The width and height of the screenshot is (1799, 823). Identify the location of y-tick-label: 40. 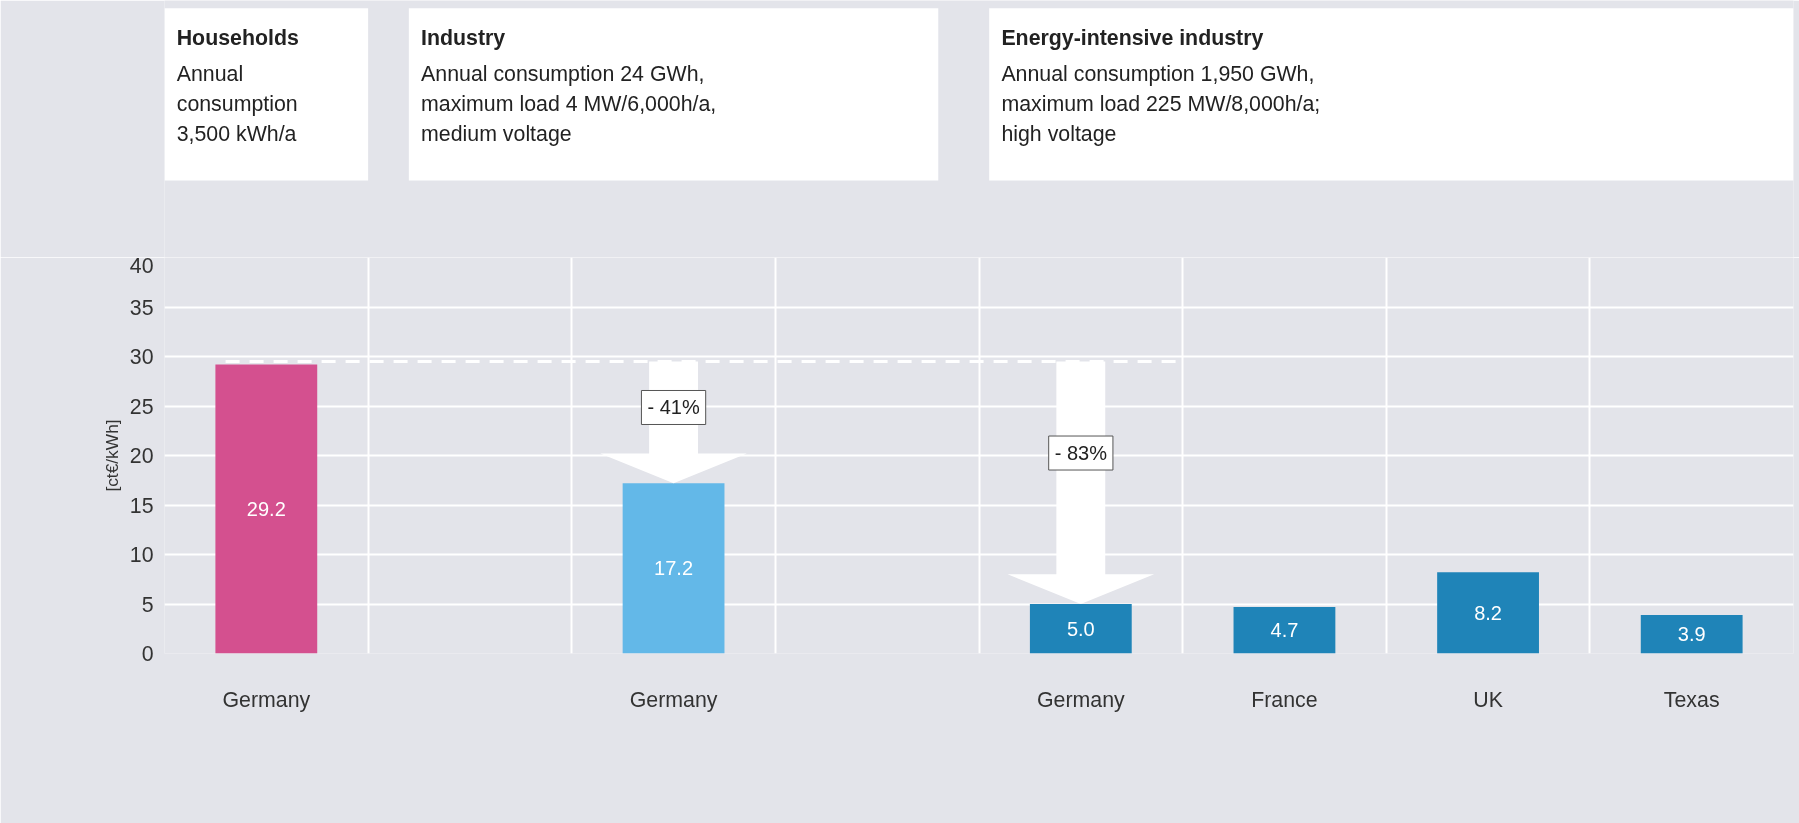
(141, 265).